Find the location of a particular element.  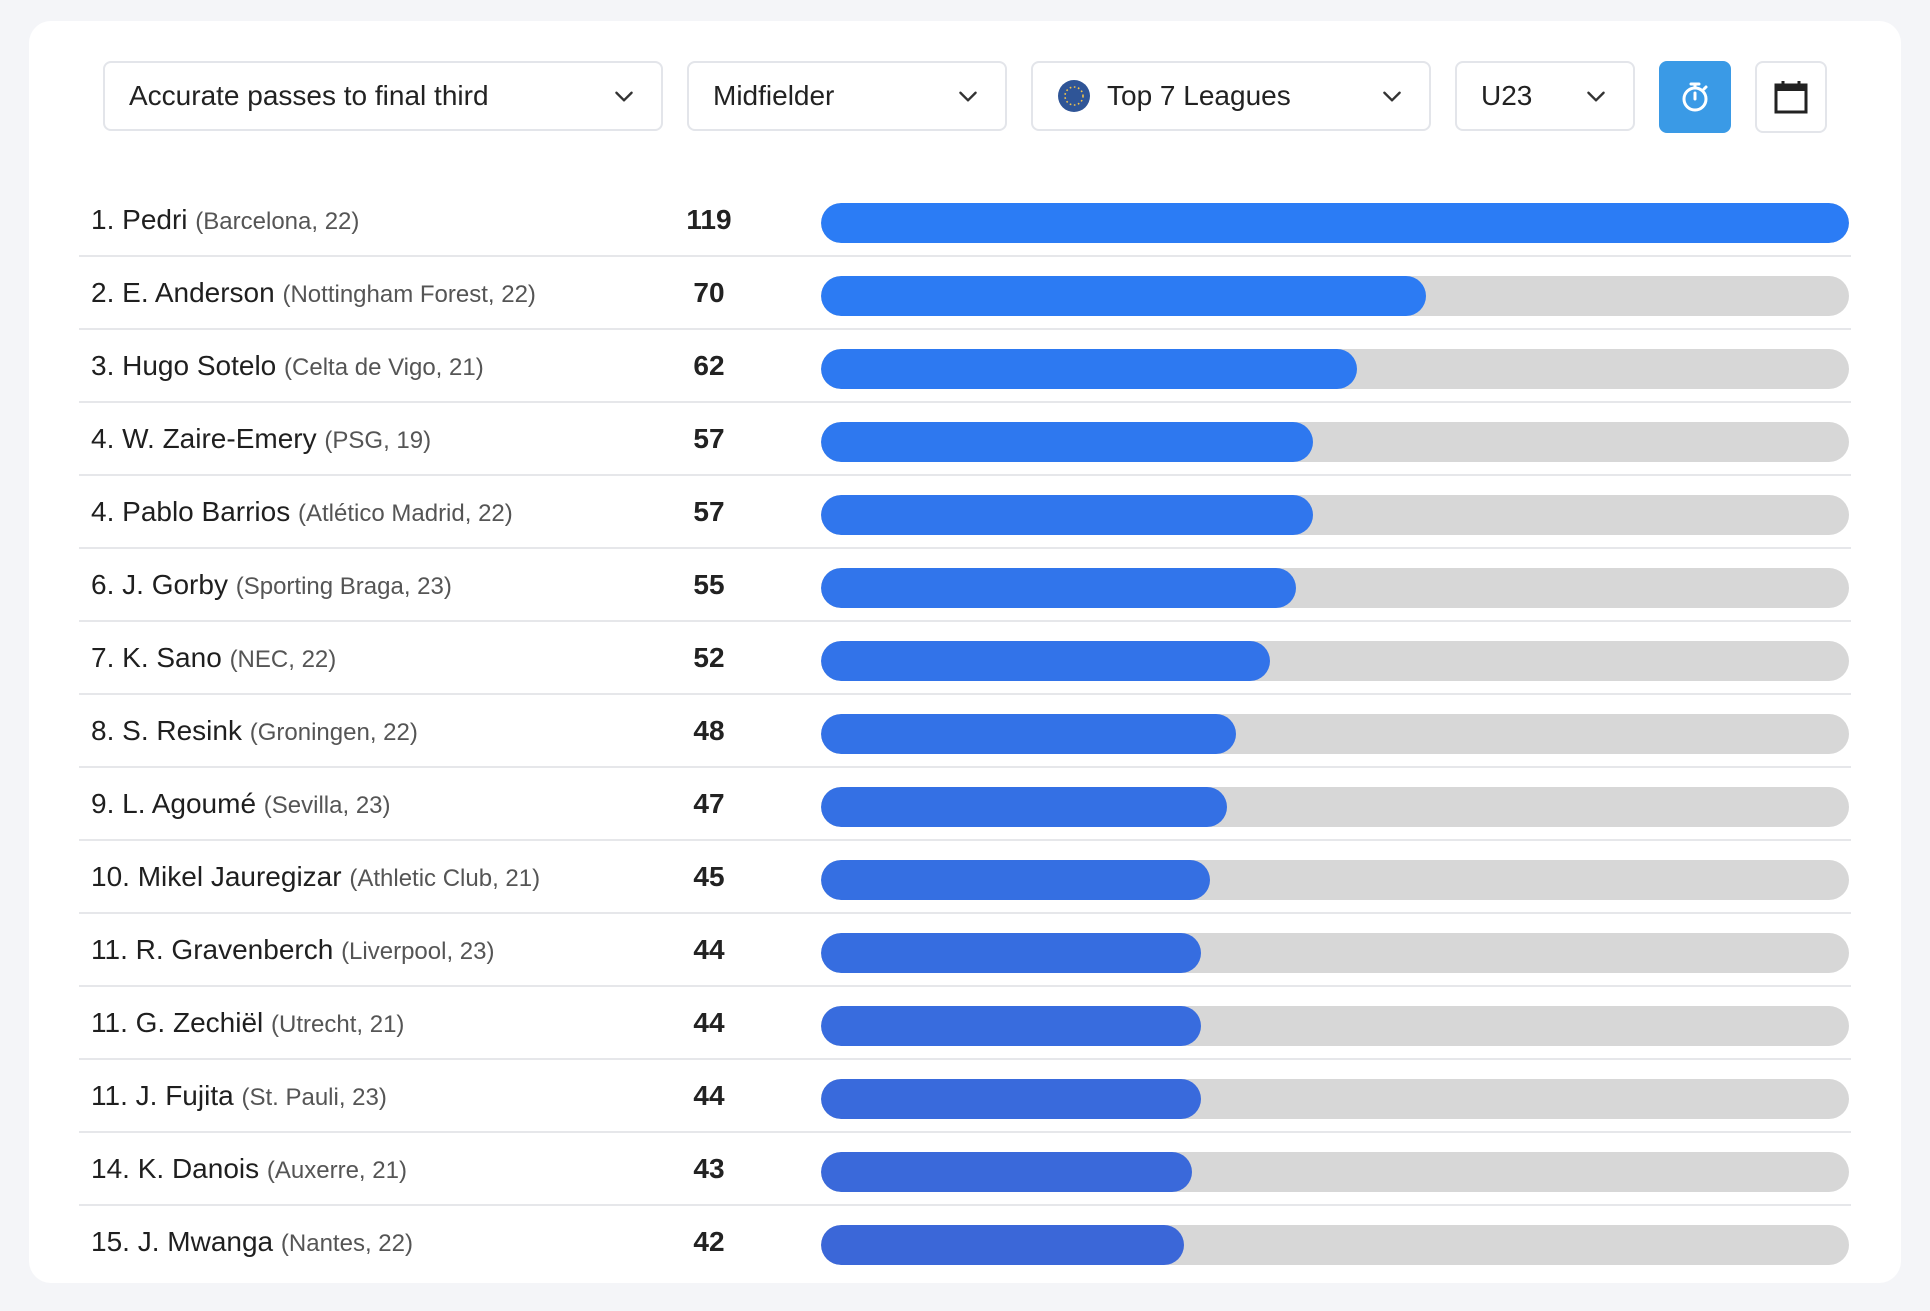

player-label: 11. R. Gravenberch (Liverpool, 23) is located at coordinates (292, 949).